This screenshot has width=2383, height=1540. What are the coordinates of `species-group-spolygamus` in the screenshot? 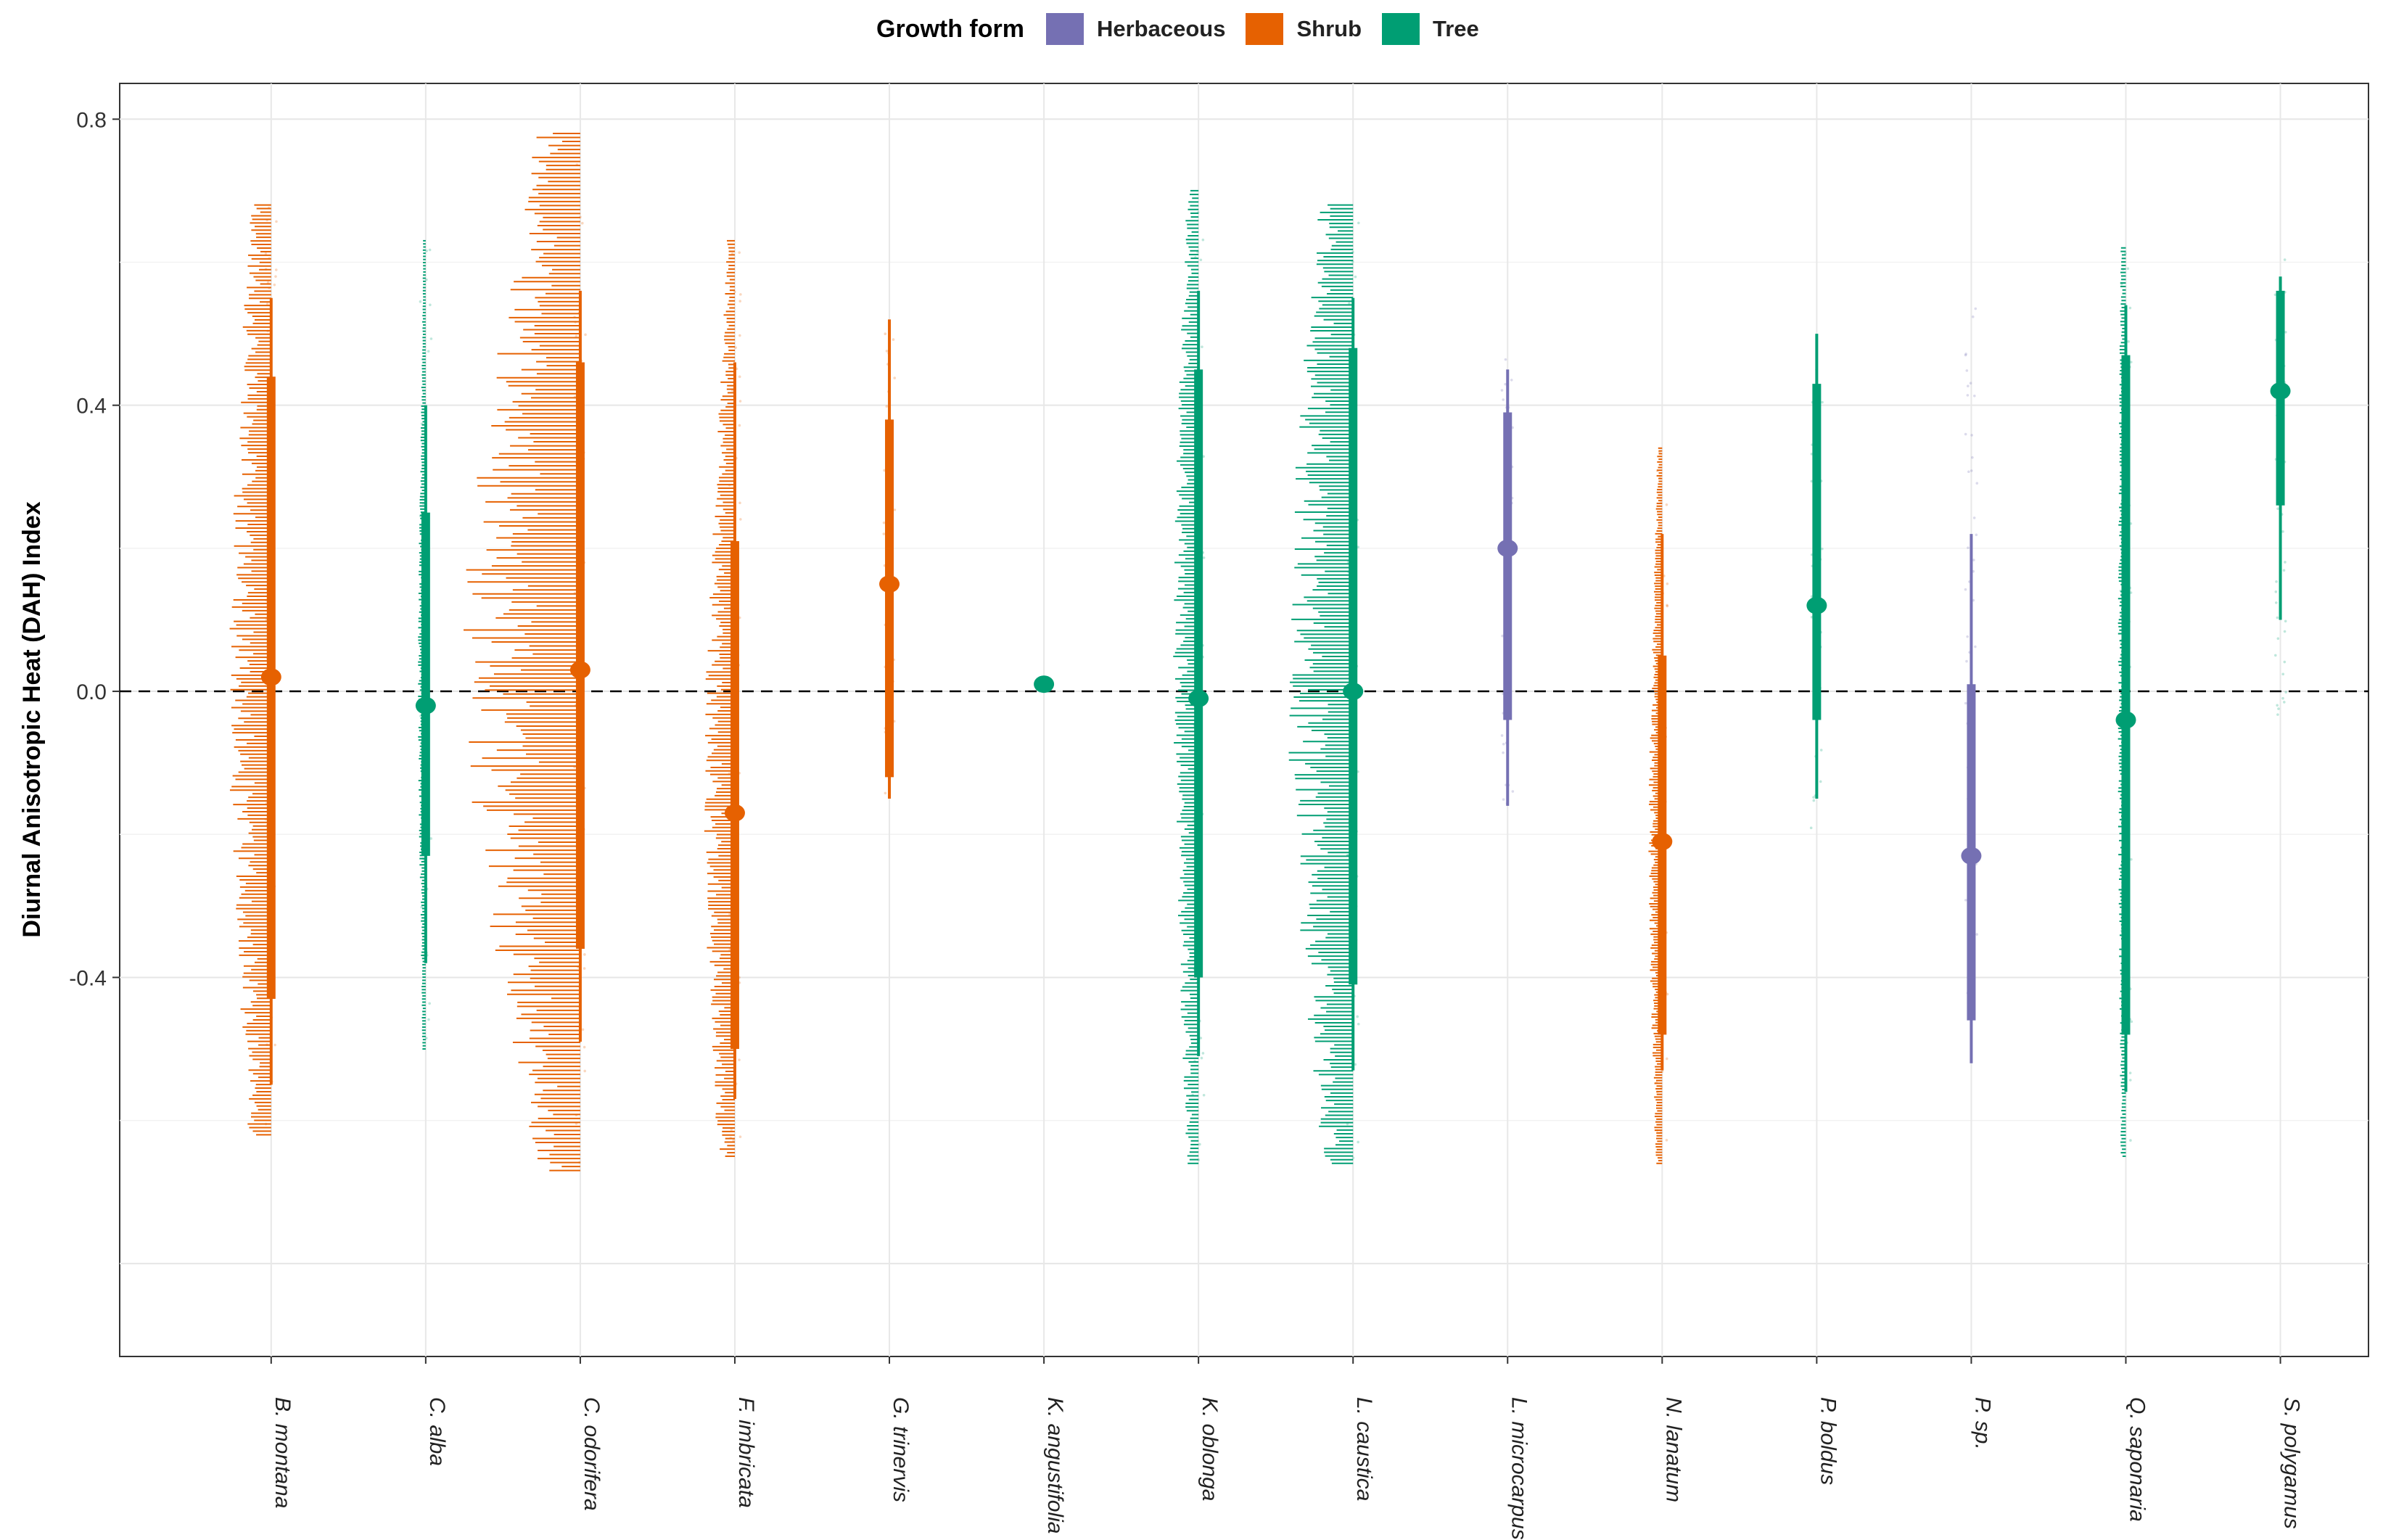 It's located at (2280, 487).